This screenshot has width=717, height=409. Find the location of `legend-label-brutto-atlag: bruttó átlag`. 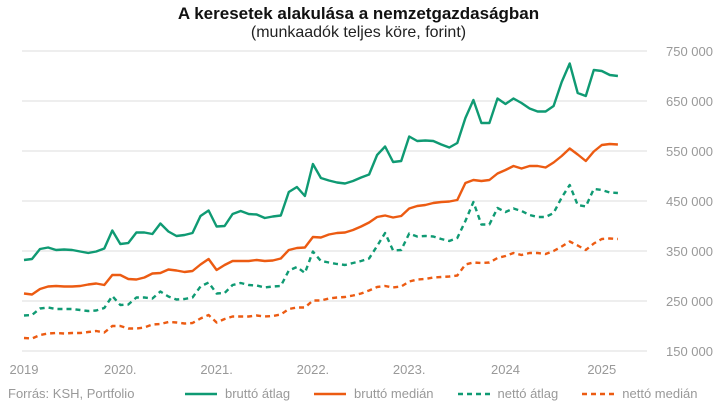

legend-label-brutto-atlag: bruttó átlag is located at coordinates (258, 393).